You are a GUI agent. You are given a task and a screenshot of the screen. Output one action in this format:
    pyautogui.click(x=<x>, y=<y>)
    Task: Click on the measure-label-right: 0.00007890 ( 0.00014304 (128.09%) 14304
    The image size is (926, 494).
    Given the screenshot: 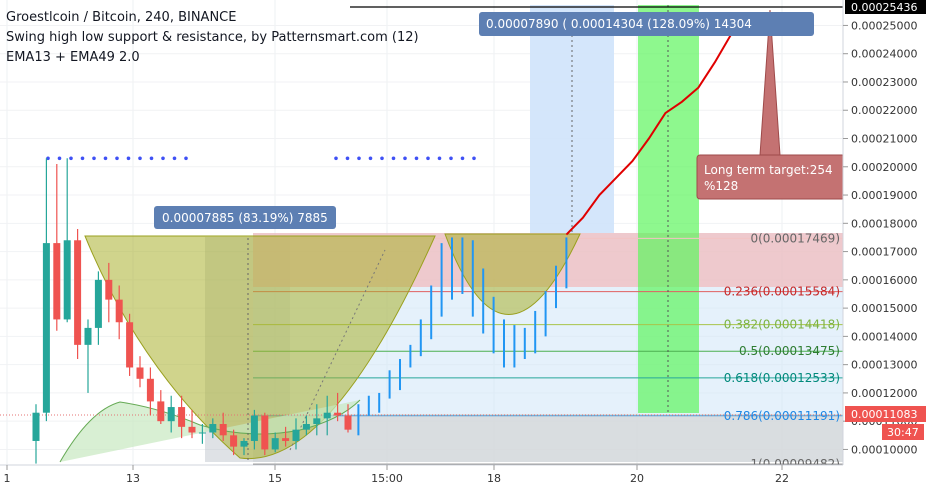 What is the action you would take?
    pyautogui.click(x=619, y=24)
    